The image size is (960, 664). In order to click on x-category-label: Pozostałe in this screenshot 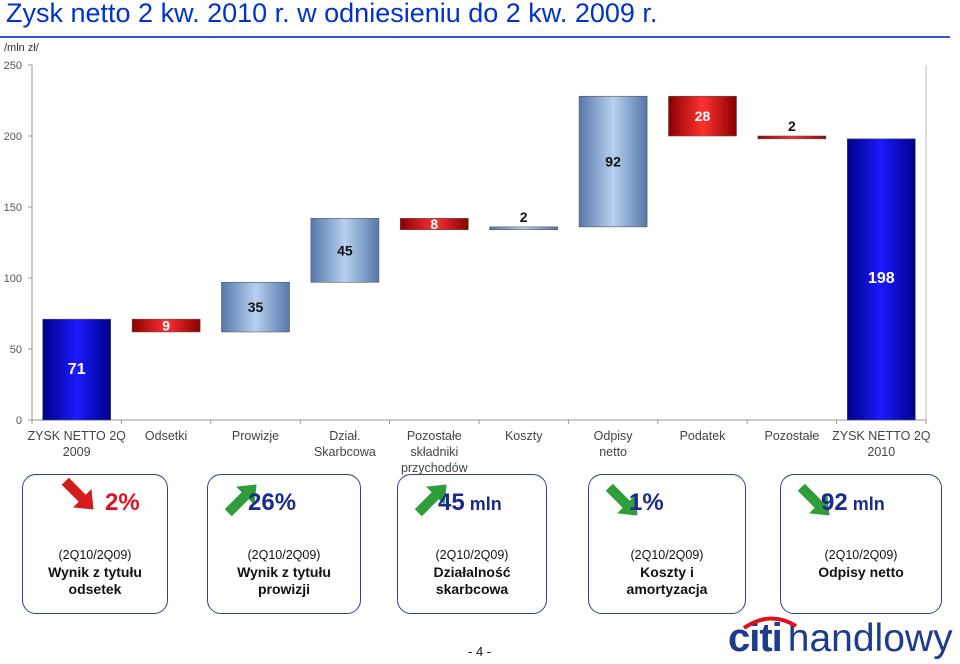, I will do `click(791, 436)`.